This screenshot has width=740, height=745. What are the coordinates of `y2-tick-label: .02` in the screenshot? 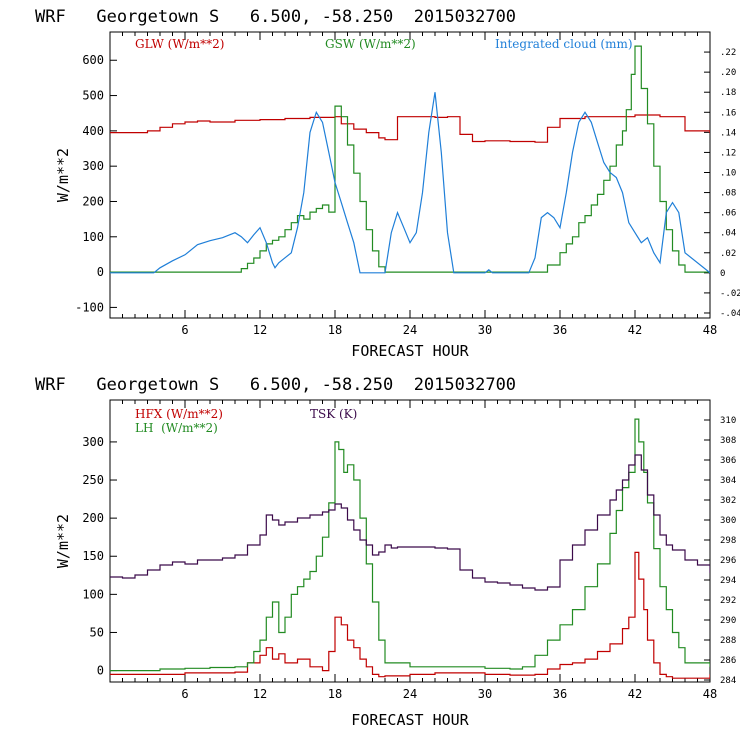 It's located at (728, 254).